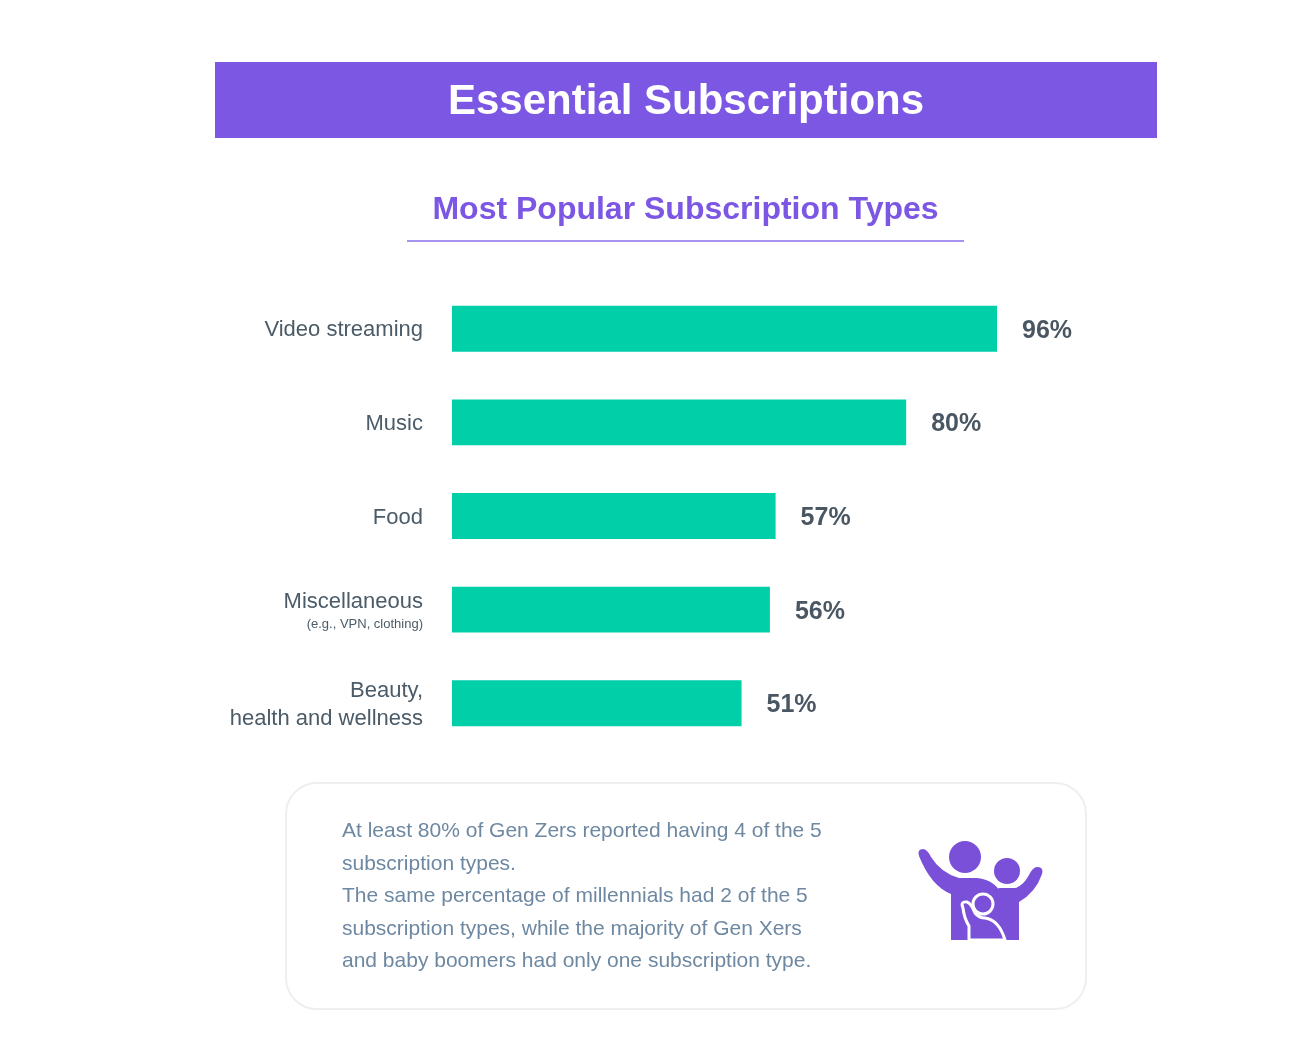 The image size is (1292, 1040). I want to click on data-label: 96%, so click(1047, 328).